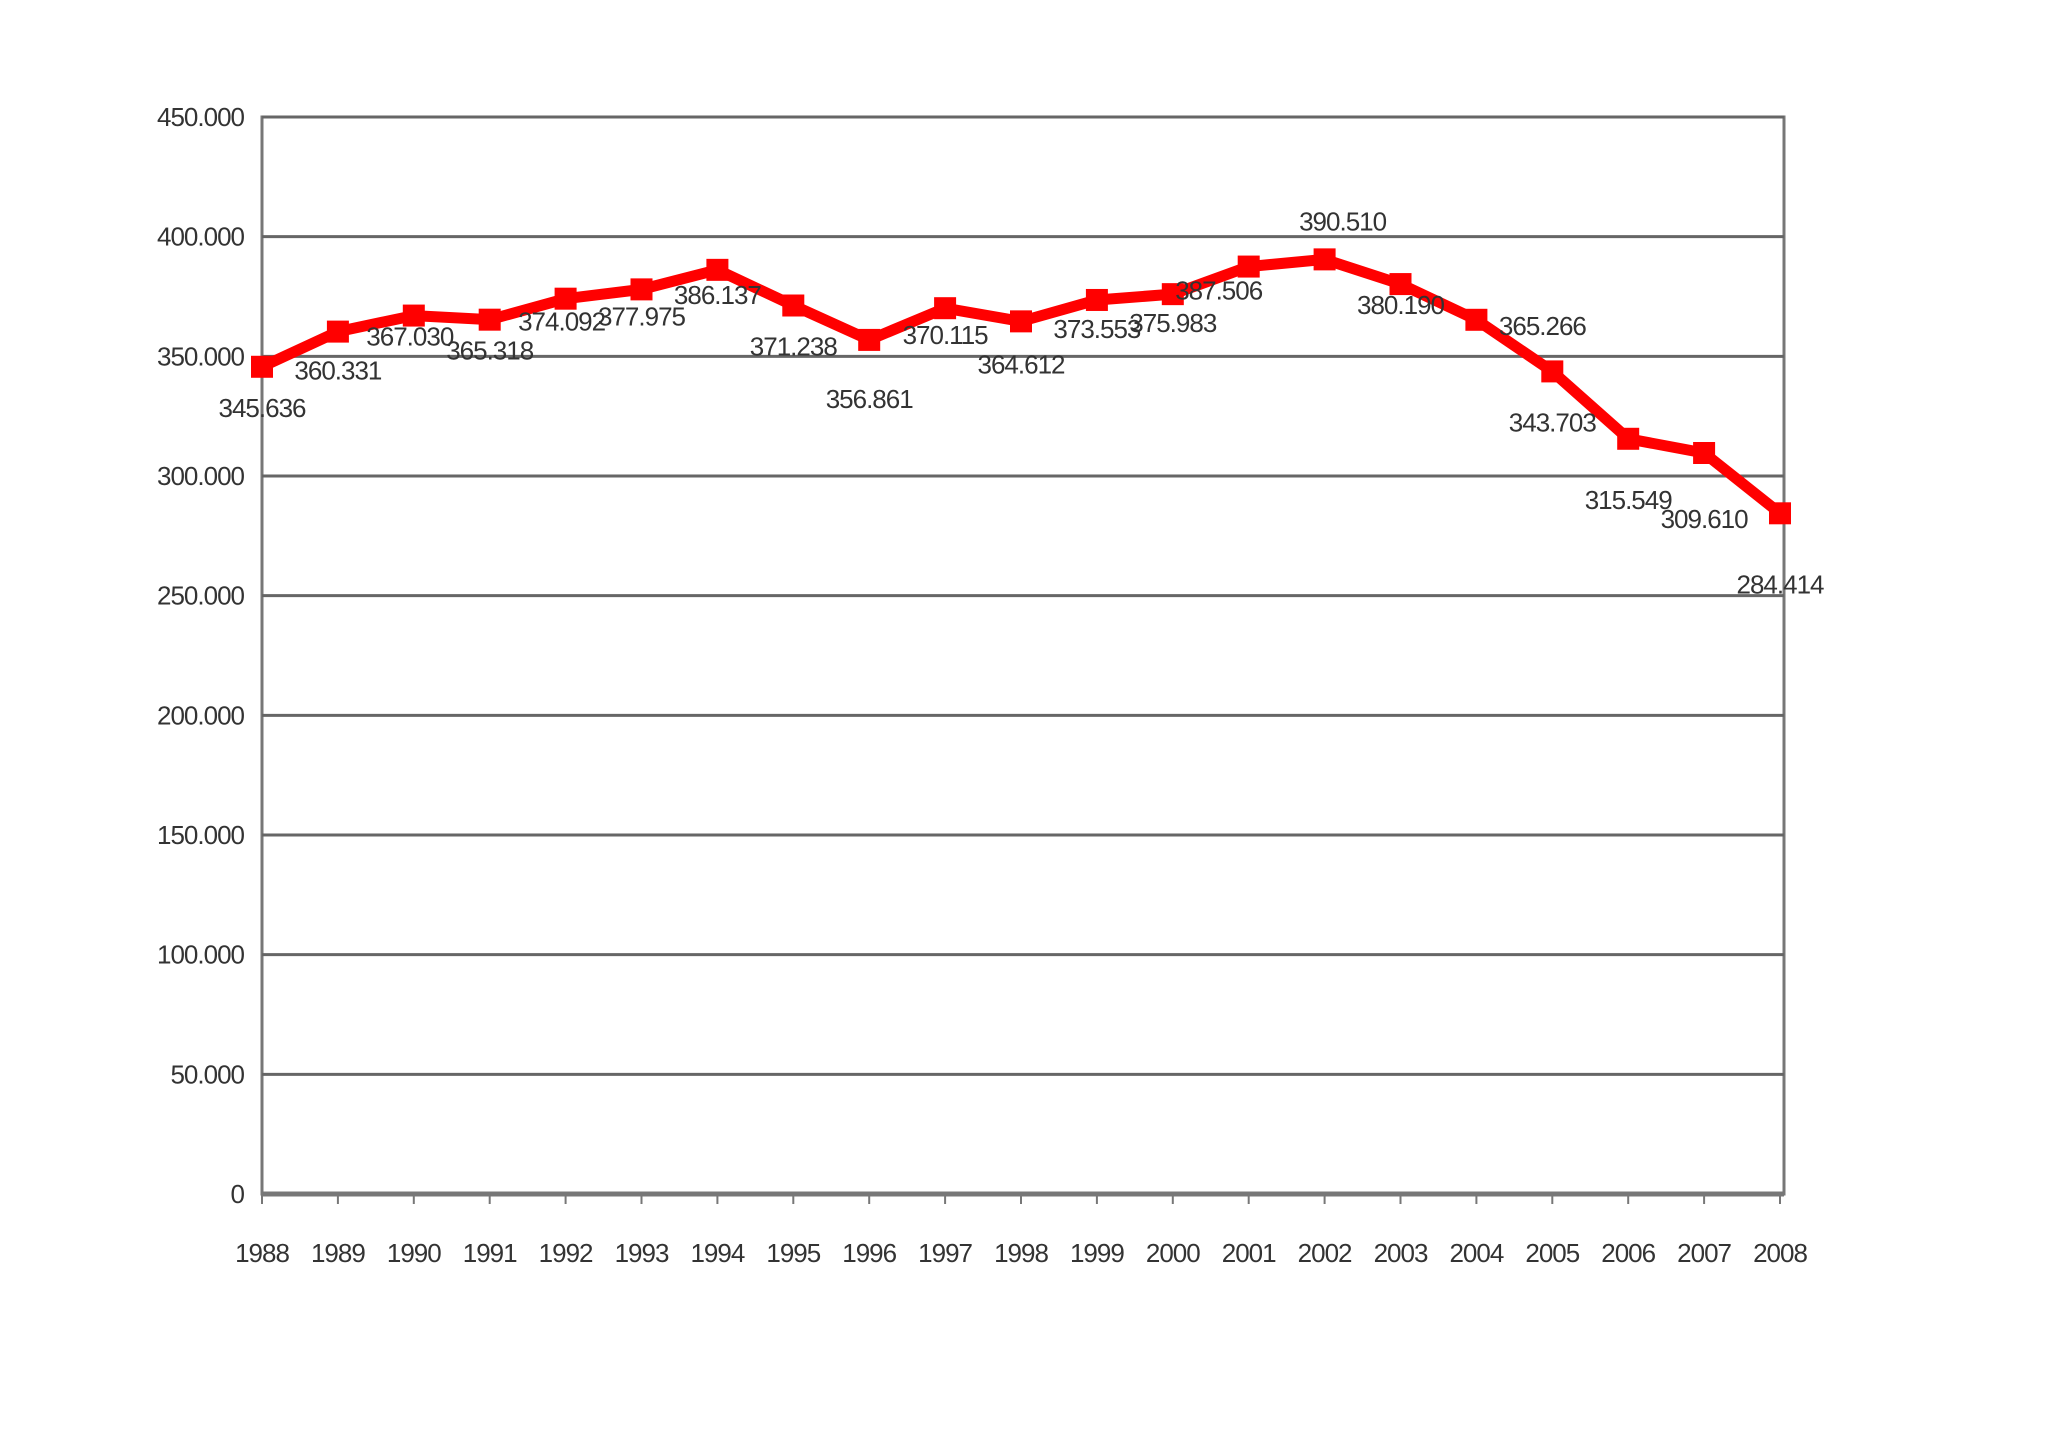  I want to click on x-tick-label: 1996, so click(869, 1253).